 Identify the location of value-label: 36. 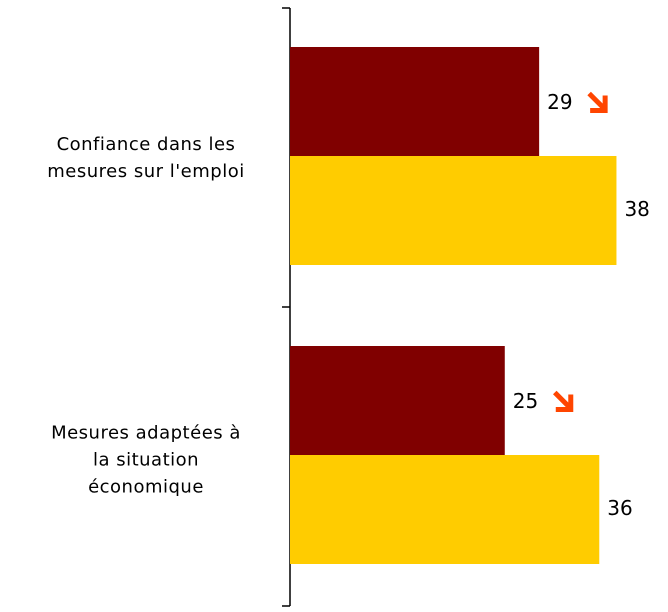
(619, 508).